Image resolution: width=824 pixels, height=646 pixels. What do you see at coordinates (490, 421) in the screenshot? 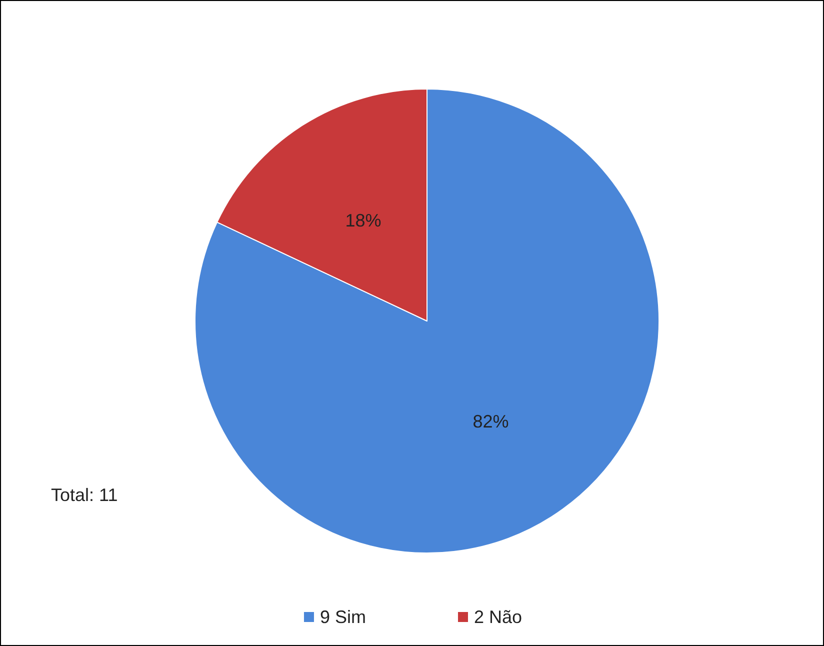
I see `data-label: 82%` at bounding box center [490, 421].